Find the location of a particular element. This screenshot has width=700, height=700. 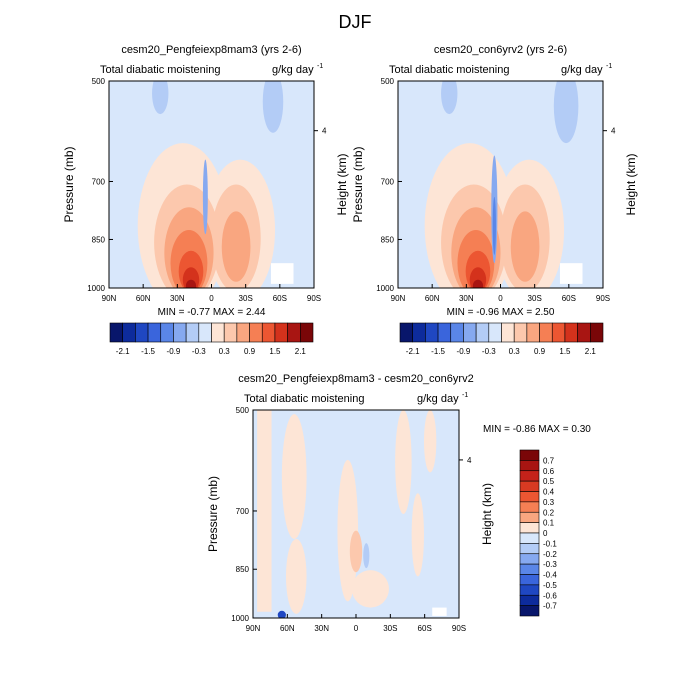

min-max-stats: MIN = -0.77 MAX = 2.44 is located at coordinates (212, 312).